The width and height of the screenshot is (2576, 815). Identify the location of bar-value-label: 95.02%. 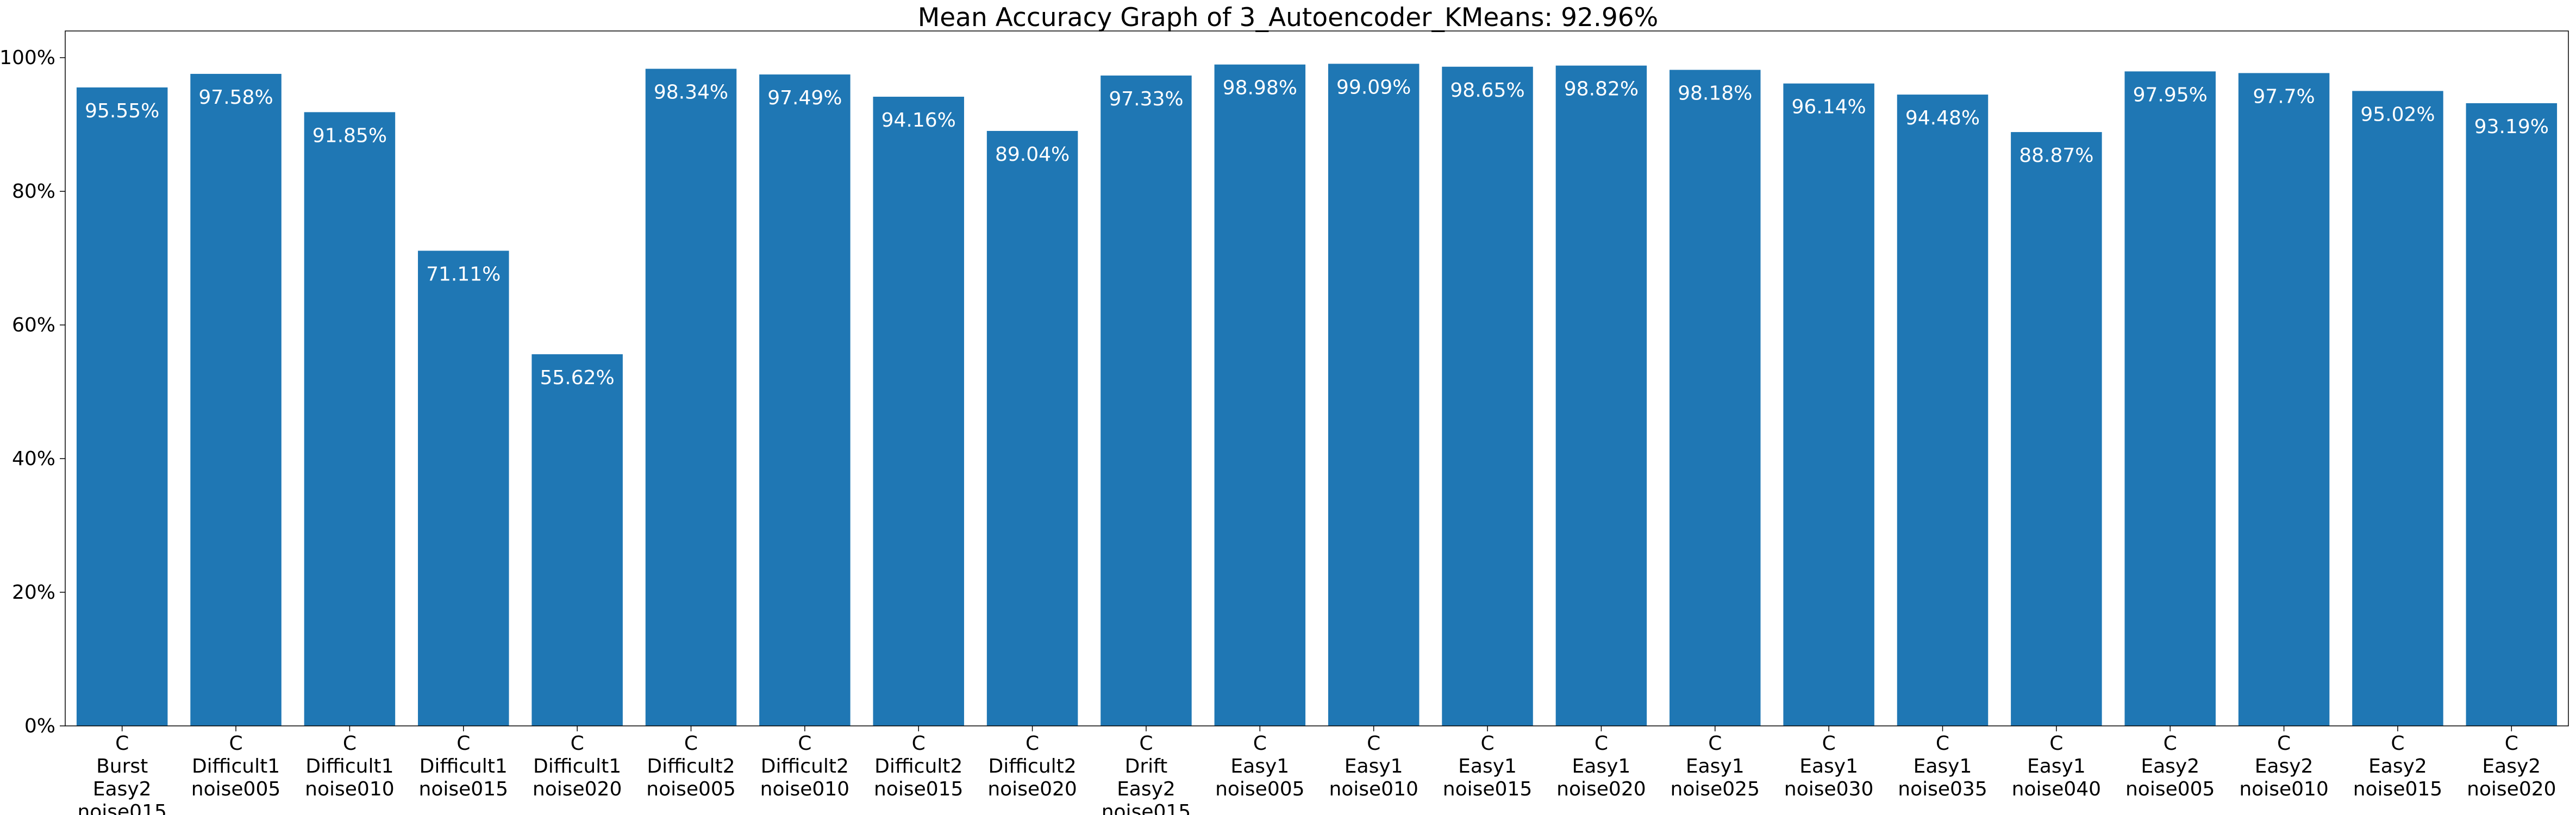
(2397, 114).